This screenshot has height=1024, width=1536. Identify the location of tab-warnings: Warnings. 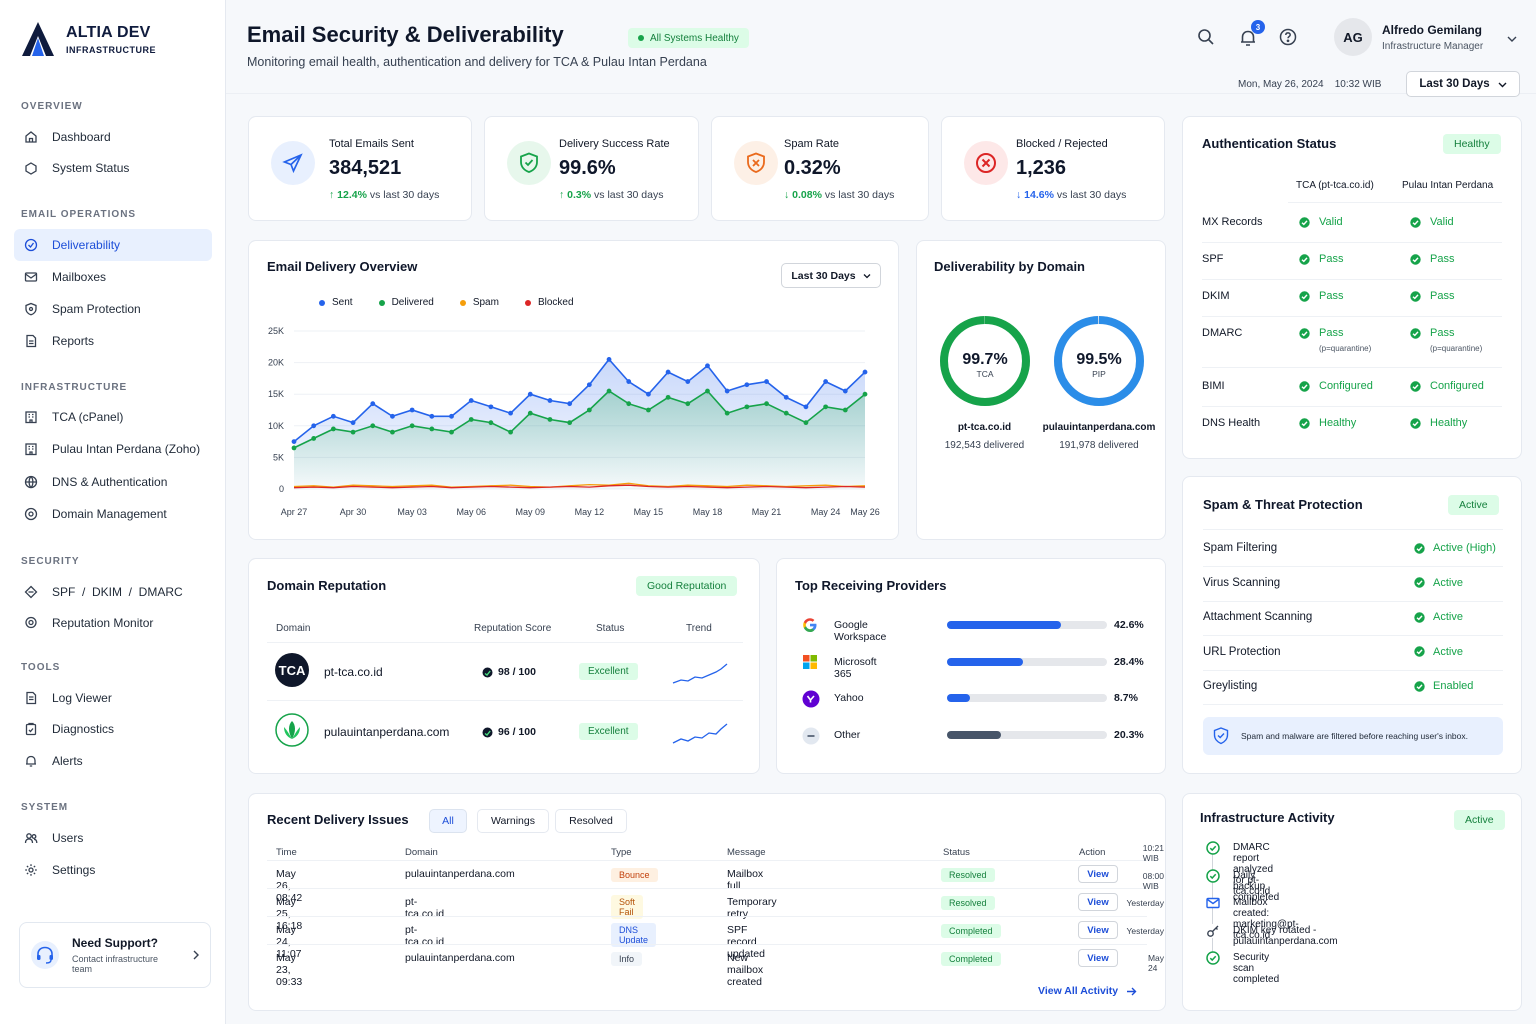
(513, 821).